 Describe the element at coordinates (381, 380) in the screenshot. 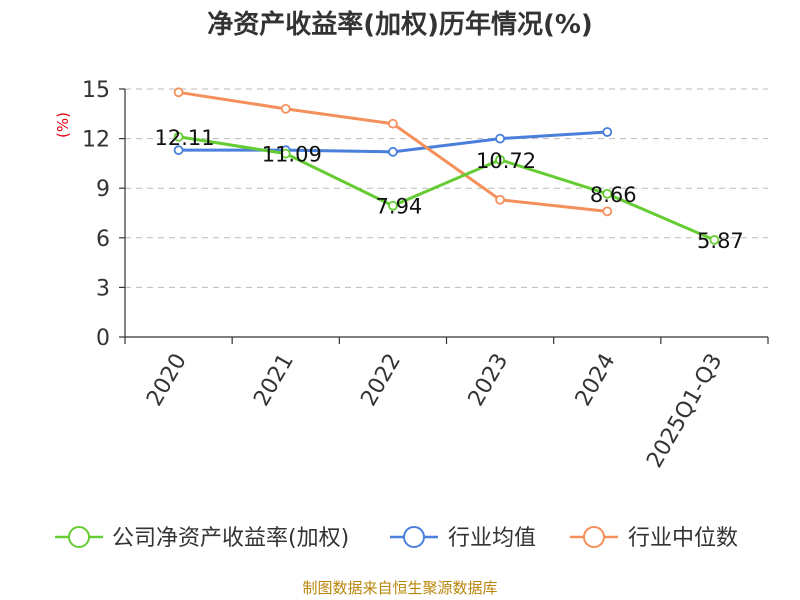

I see `x-tick-label-2022: 2022` at that location.